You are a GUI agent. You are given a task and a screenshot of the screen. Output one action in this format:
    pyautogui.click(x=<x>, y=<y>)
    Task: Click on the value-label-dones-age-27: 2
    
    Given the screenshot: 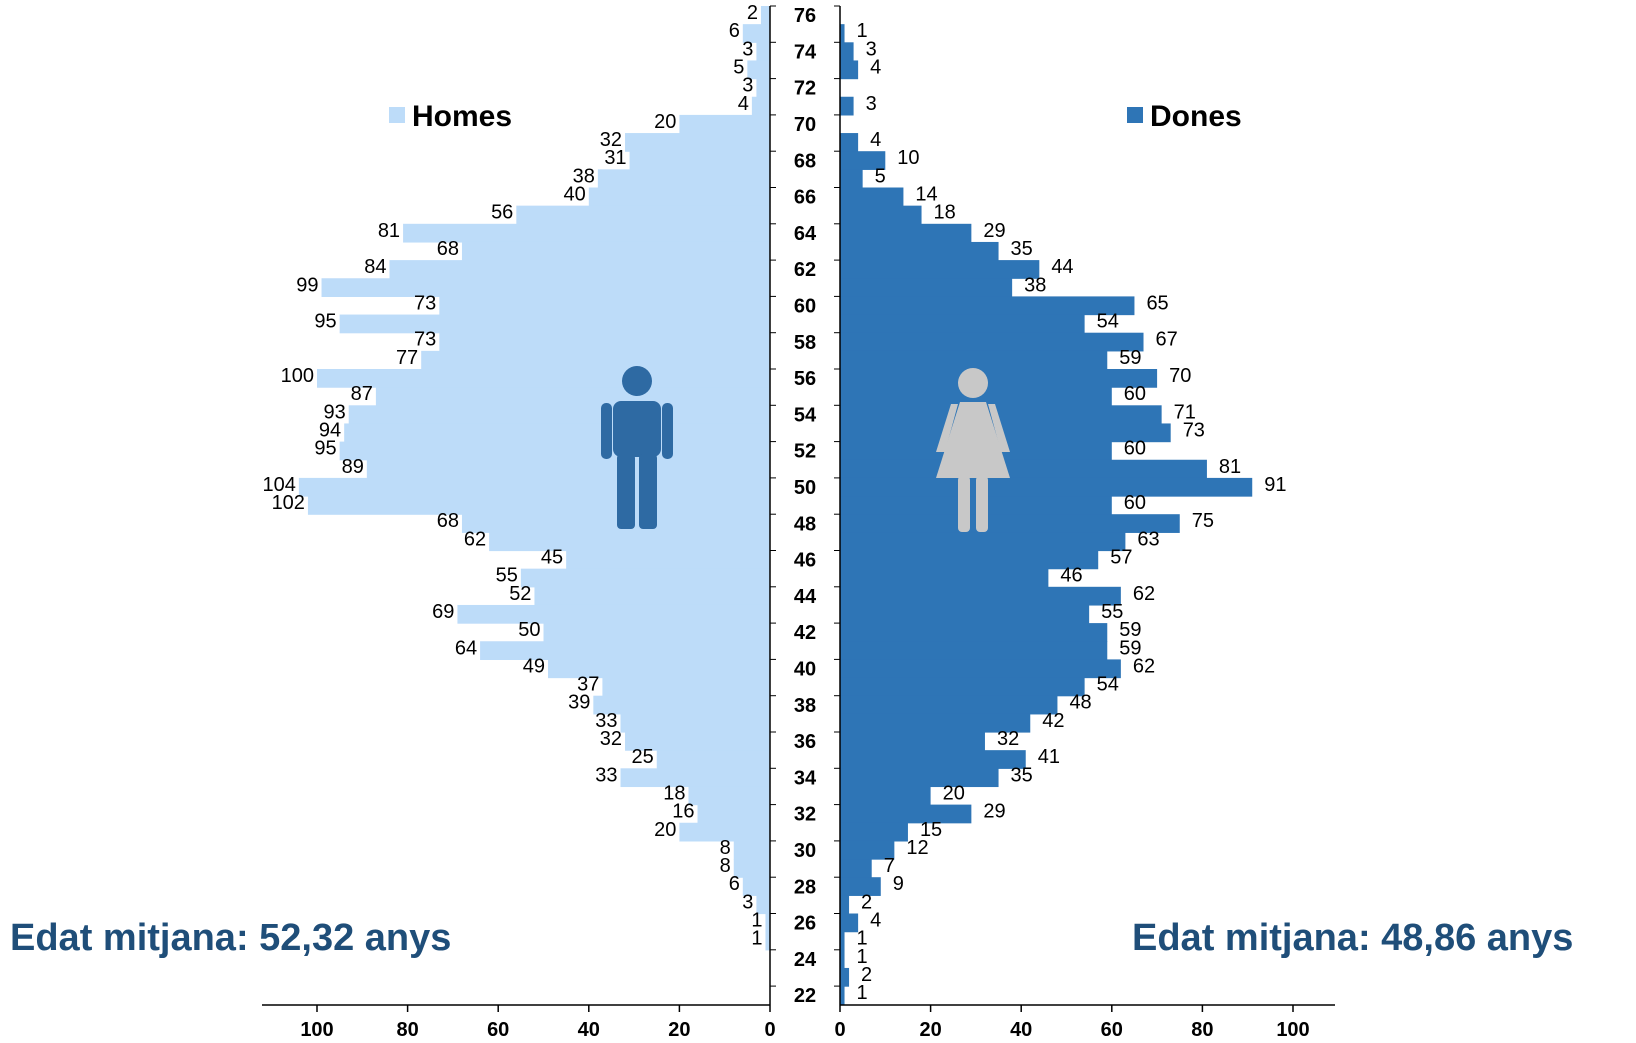 What is the action you would take?
    pyautogui.click(x=866, y=902)
    